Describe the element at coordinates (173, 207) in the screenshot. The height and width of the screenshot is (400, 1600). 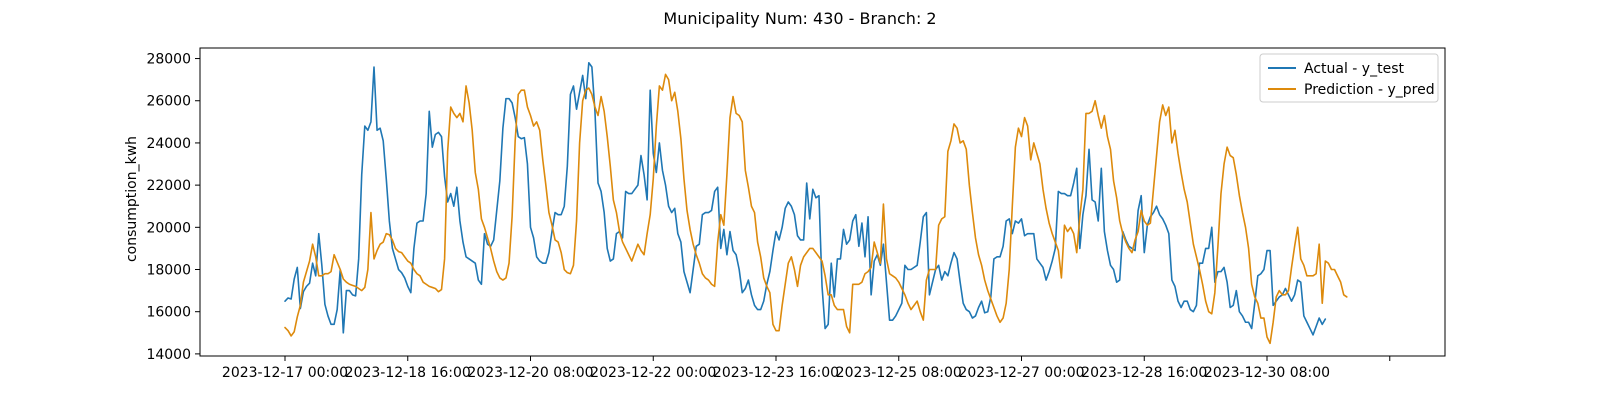
I see `y-axis: 14000 16000 18000 20000 22000 24000 26000 28000` at that location.